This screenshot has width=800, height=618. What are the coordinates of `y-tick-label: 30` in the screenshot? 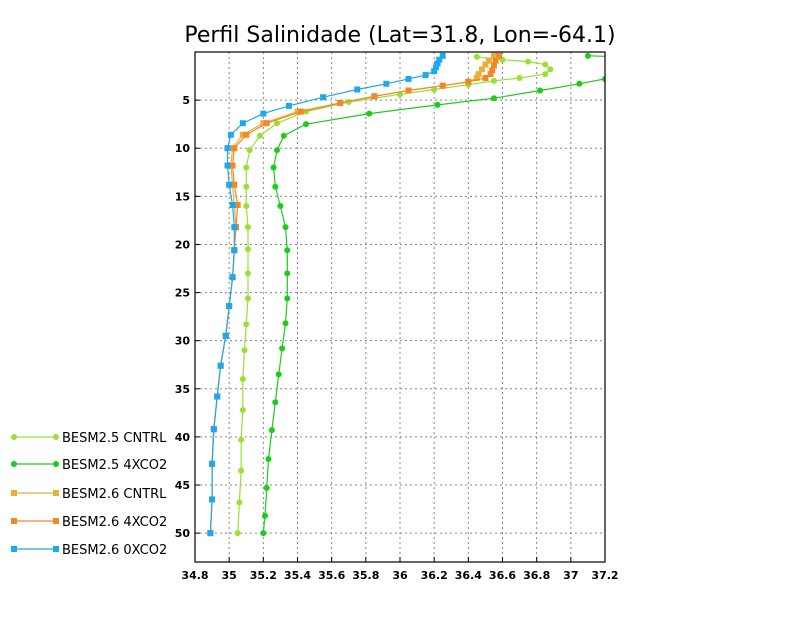 It's located at (183, 341).